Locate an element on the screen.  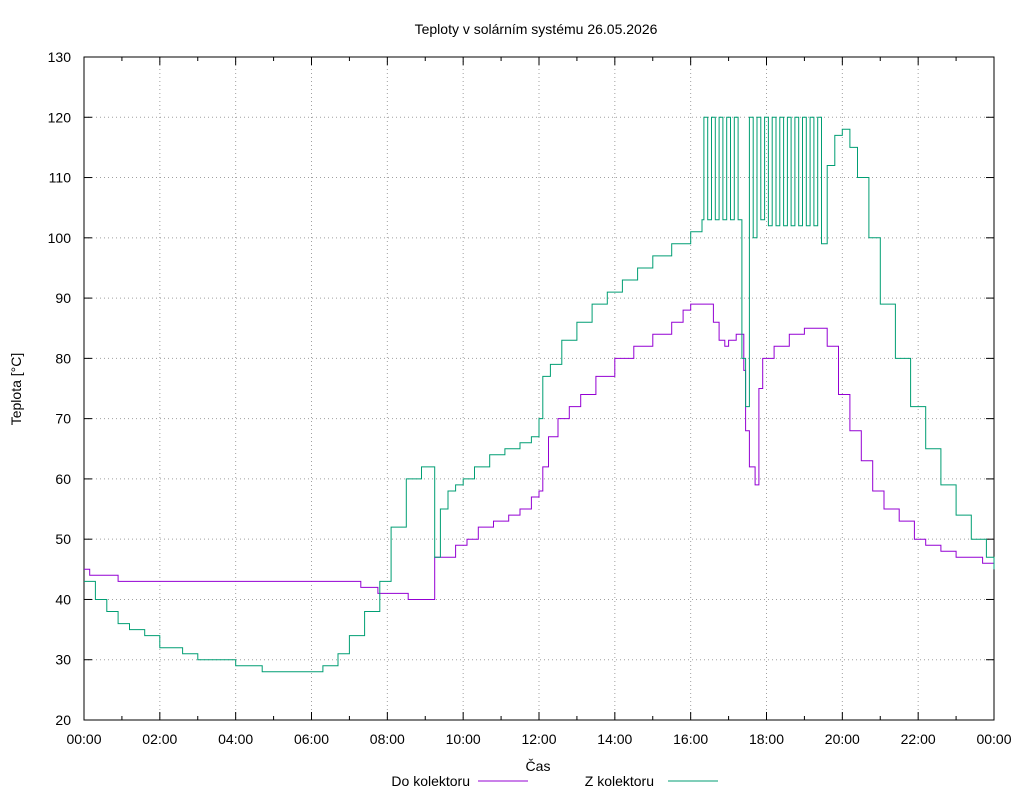
chart-title: Teploty v solárním systému 26.05.2026 is located at coordinates (536, 29).